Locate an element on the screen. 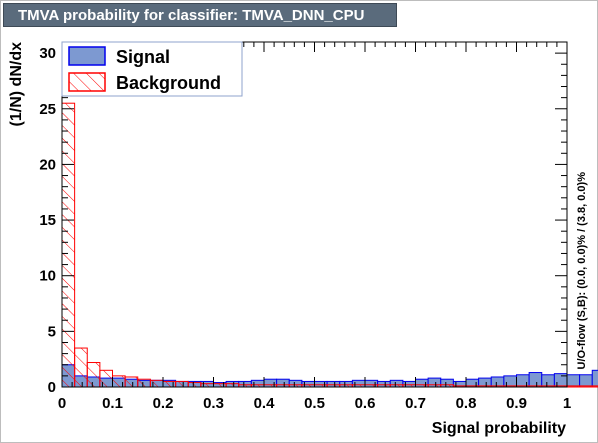 The height and width of the screenshot is (443, 598). x-axis-label: Signal probability is located at coordinates (499, 428).